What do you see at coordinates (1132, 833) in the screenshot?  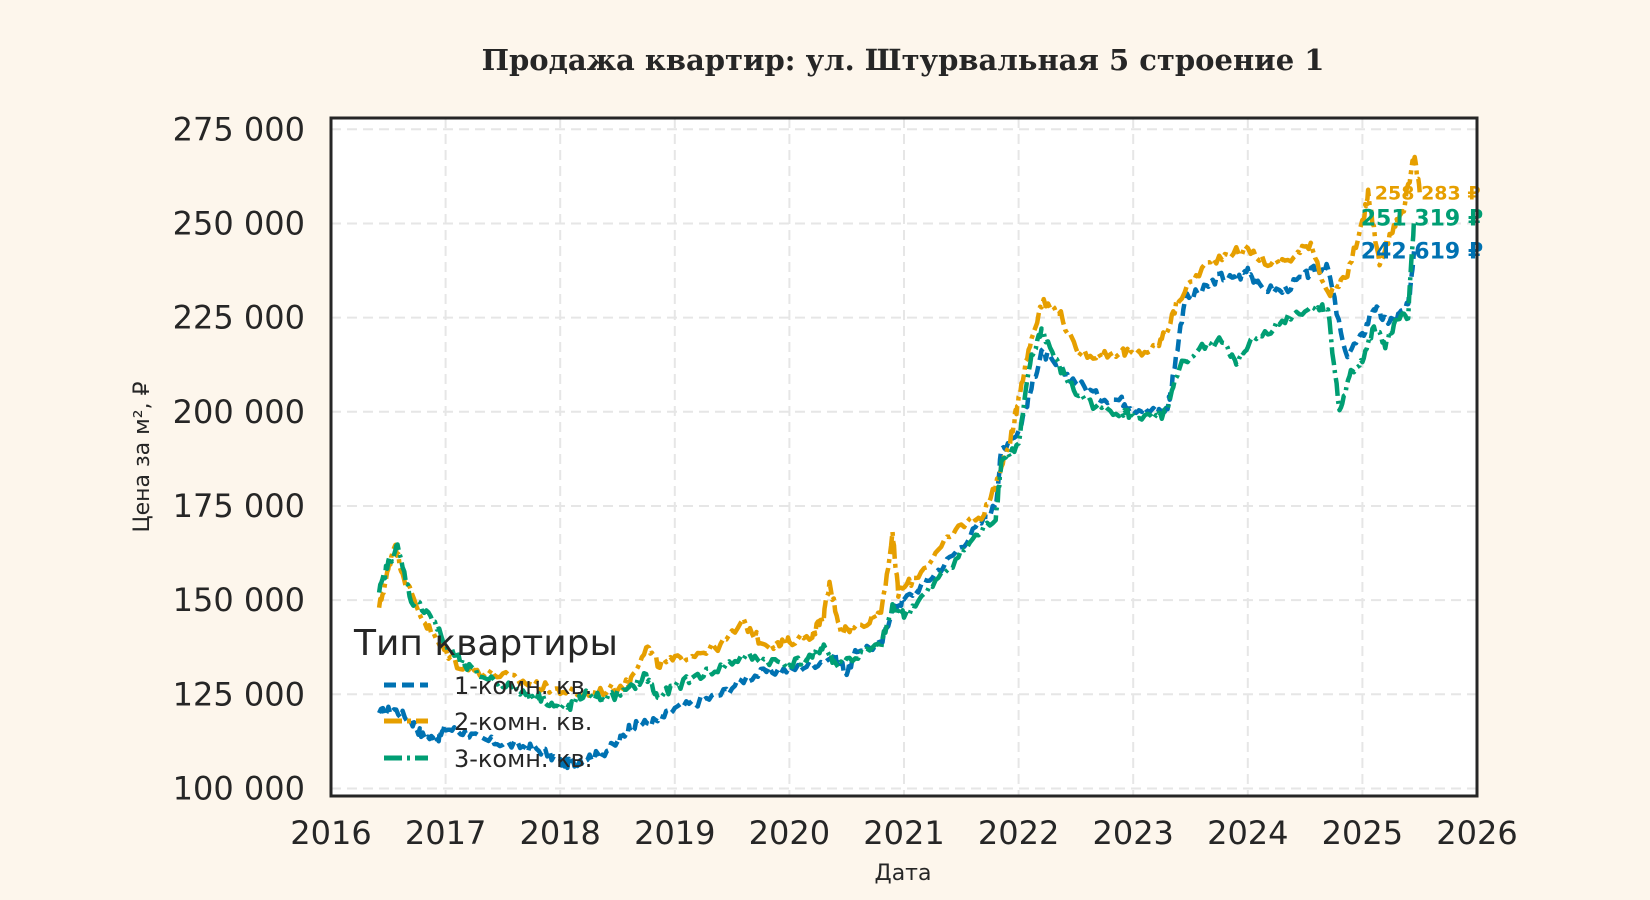 I see `x-tick-label: 2023` at bounding box center [1132, 833].